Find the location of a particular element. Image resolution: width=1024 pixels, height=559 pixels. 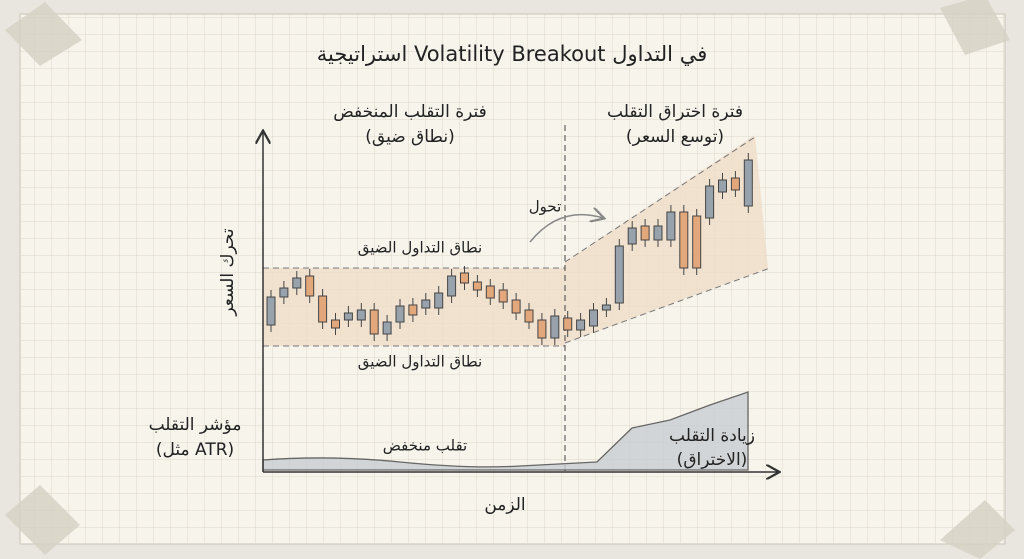

atr-area is located at coordinates (505, 431).